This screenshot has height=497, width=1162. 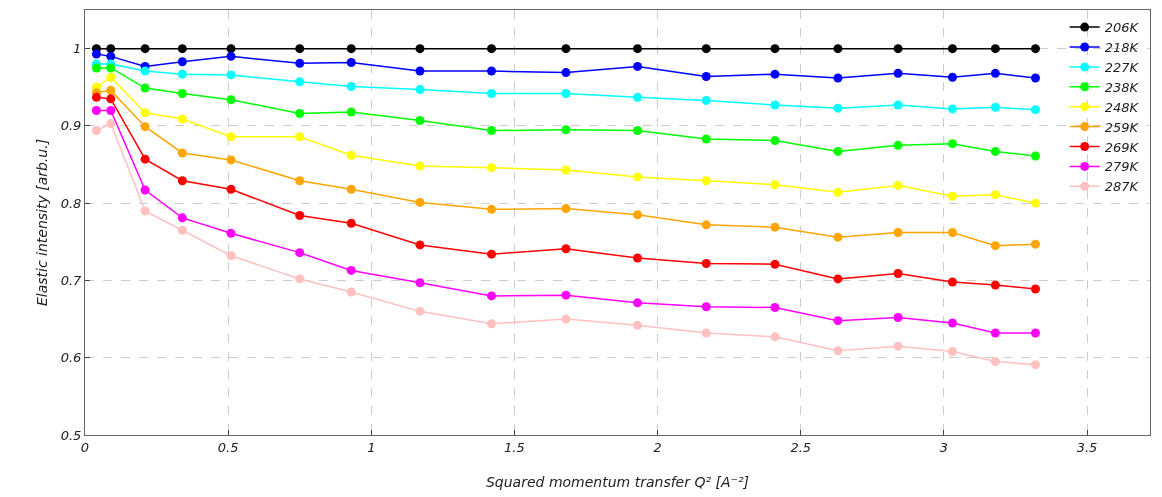 I want to click on y-axis-title: Elastic intensity [arb.u.], so click(x=42, y=222).